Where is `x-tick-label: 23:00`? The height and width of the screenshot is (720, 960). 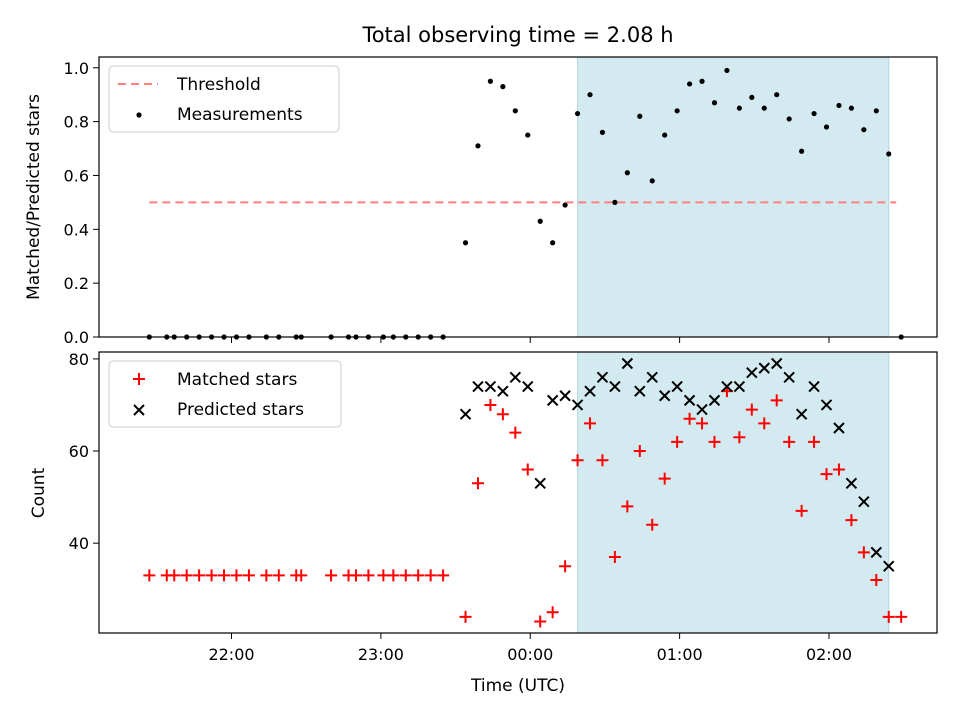
x-tick-label: 23:00 is located at coordinates (381, 654).